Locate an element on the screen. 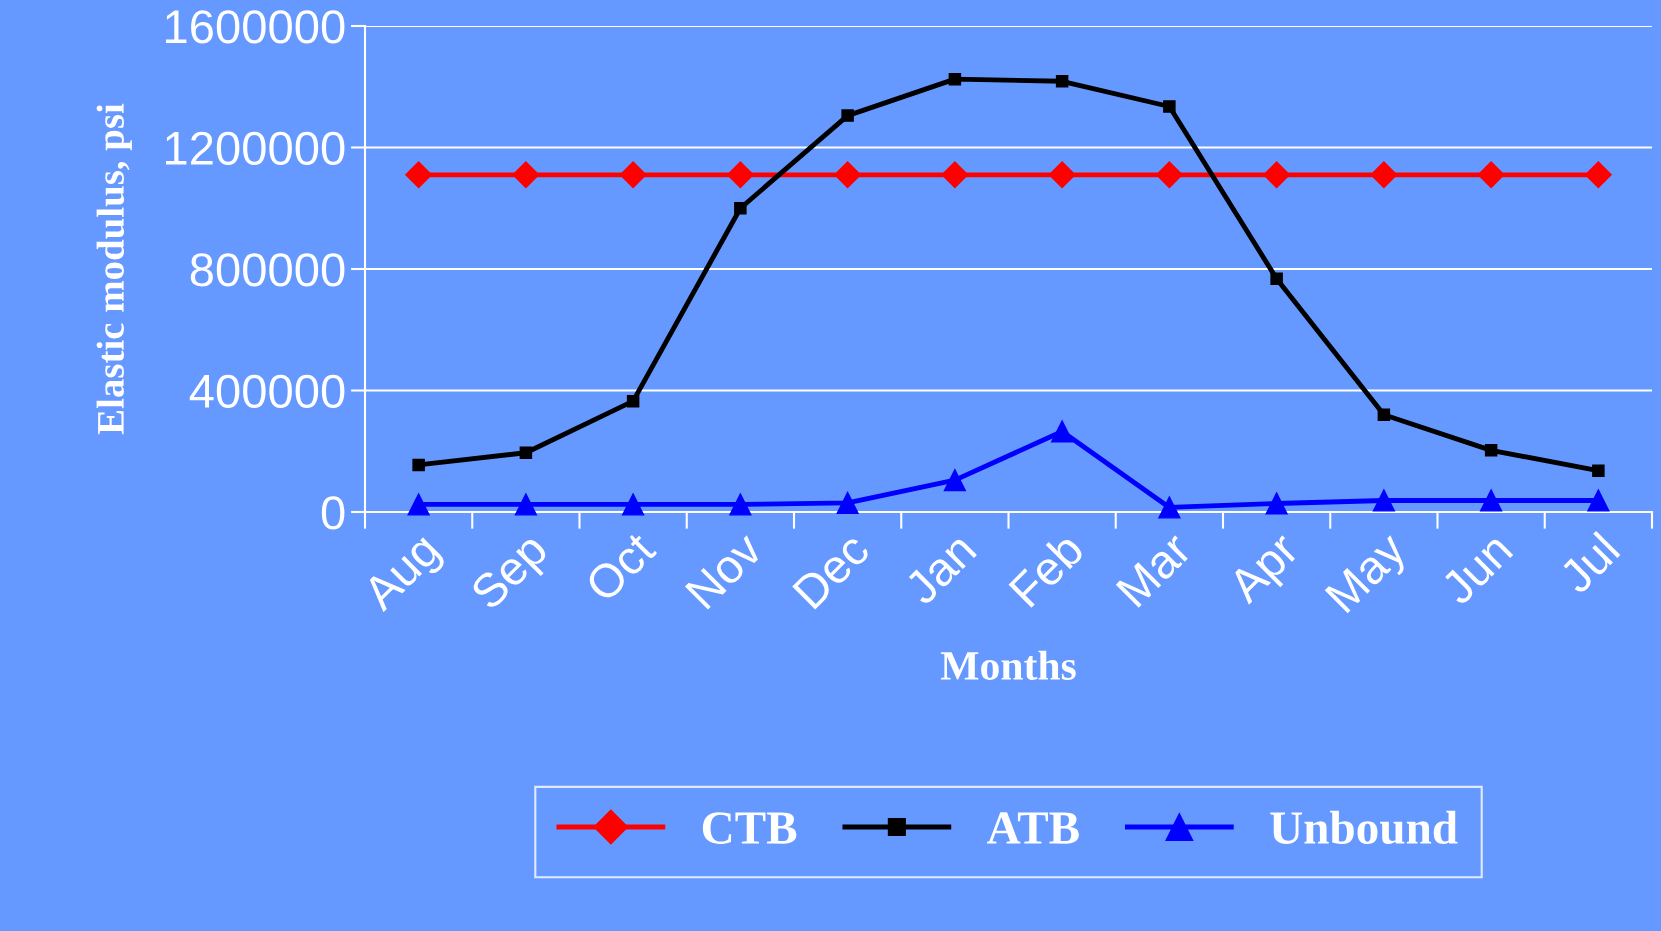 The image size is (1661, 931). x-tick-label: Jun is located at coordinates (1476, 569).